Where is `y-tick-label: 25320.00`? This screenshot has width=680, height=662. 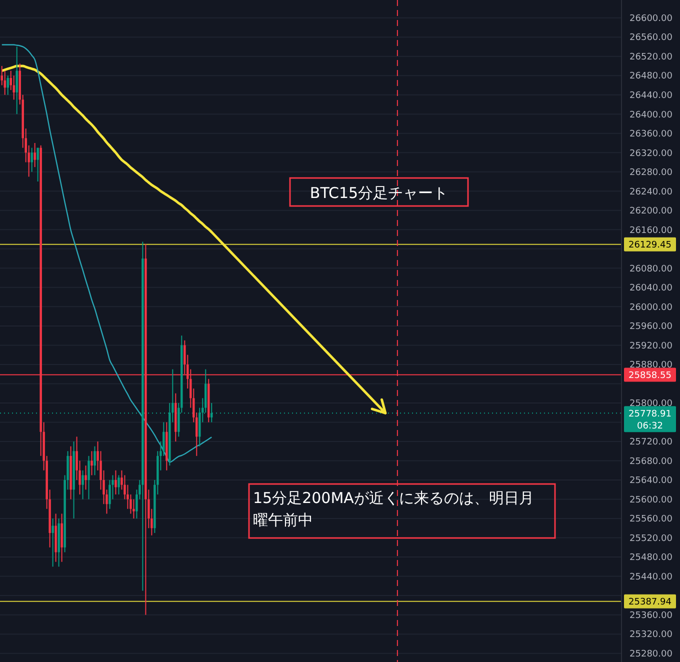 y-tick-label: 25320.00 is located at coordinates (651, 635).